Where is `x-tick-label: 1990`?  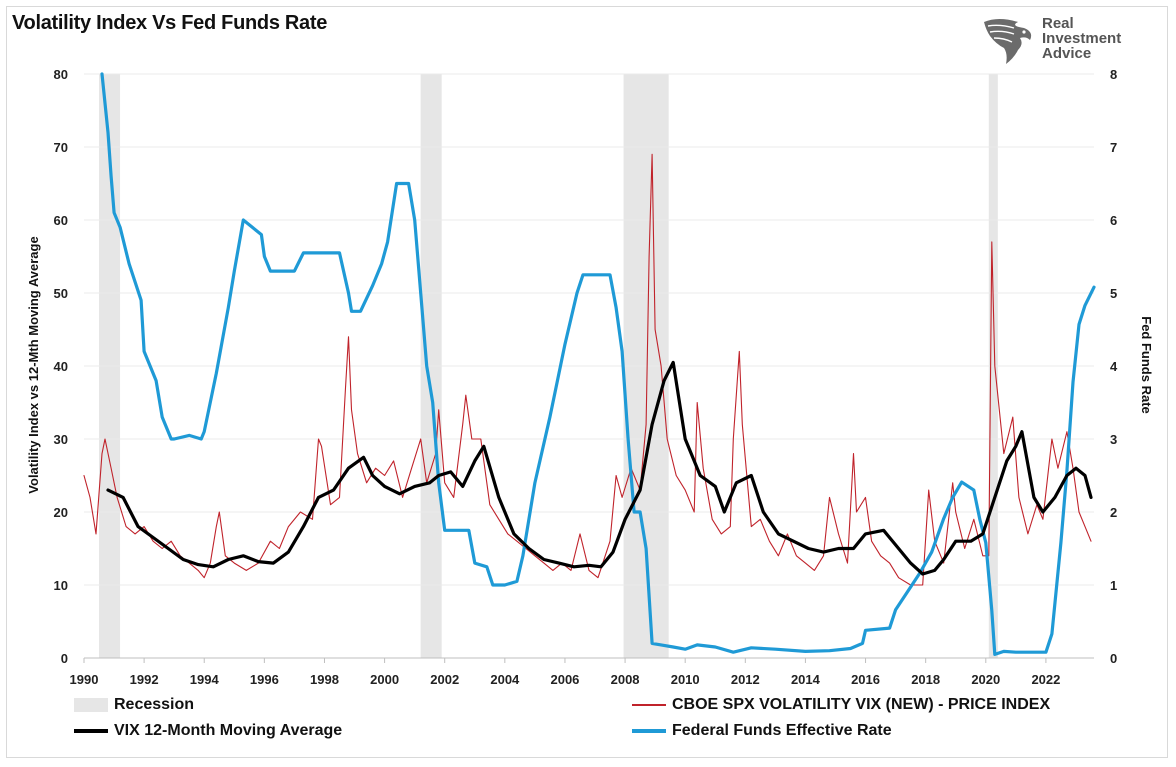 x-tick-label: 1990 is located at coordinates (84, 679).